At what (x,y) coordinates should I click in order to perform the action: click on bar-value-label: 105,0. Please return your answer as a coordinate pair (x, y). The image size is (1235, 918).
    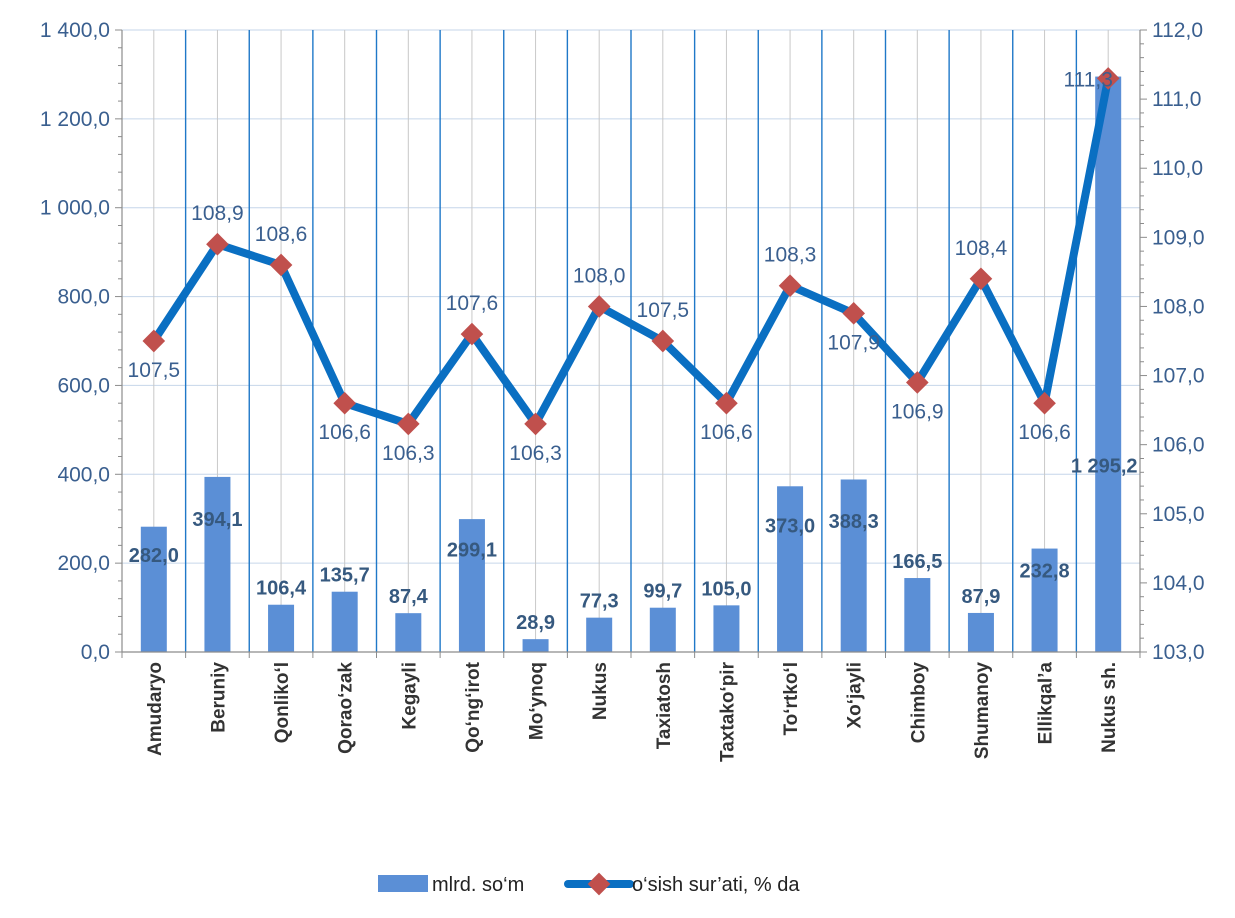
    Looking at the image, I should click on (726, 589).